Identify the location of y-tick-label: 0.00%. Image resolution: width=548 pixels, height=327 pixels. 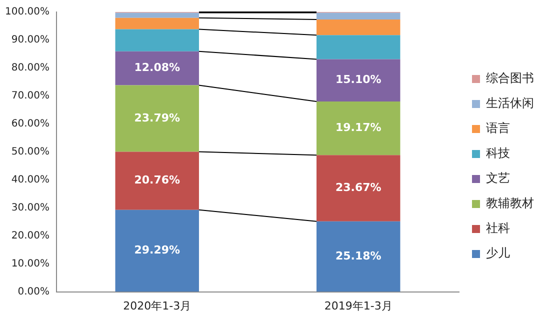
(34, 292).